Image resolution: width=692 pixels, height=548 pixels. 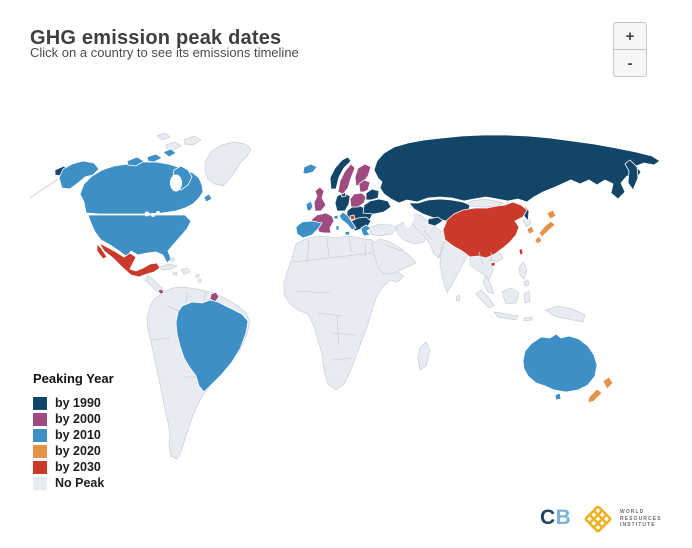 I want to click on legend-swatch-by-1990, so click(x=40, y=403).